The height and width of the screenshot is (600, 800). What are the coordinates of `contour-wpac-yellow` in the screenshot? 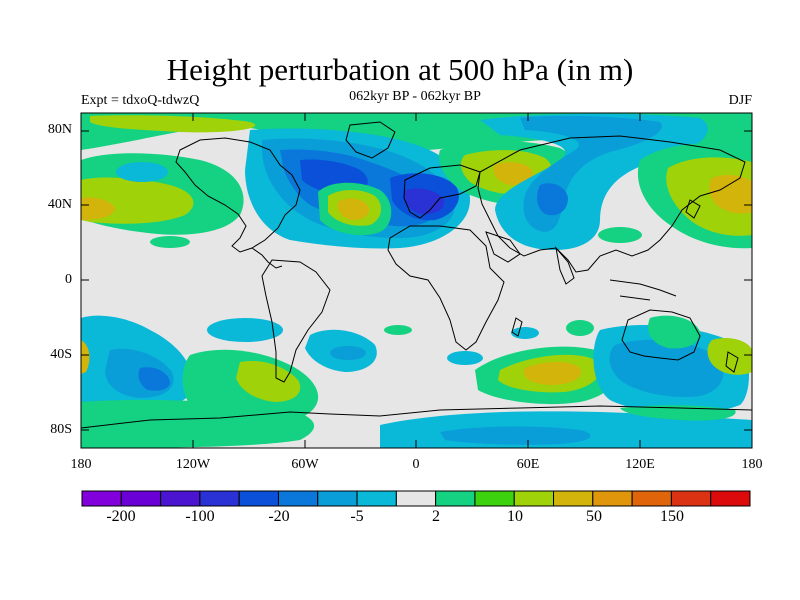 It's located at (730, 194).